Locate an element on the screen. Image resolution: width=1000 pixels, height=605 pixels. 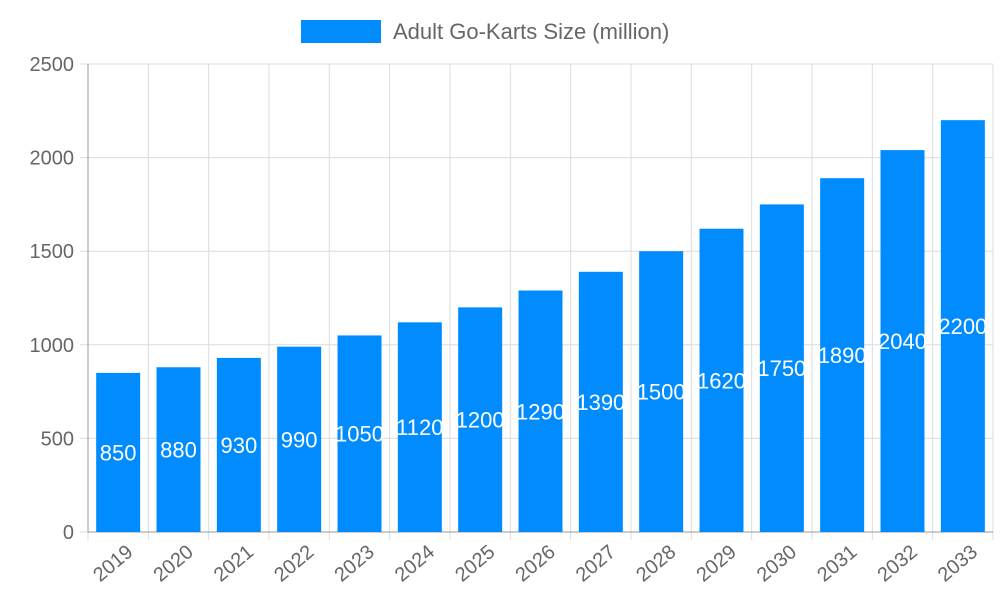
y-tick-label: 2000 is located at coordinates (52, 159).